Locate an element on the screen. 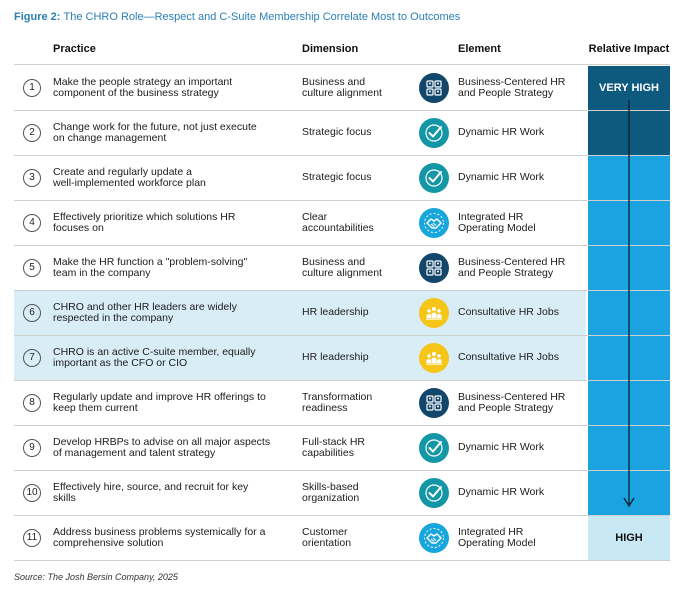 Image resolution: width=692 pixels, height=591 pixels. row-number: 4 is located at coordinates (32, 223).